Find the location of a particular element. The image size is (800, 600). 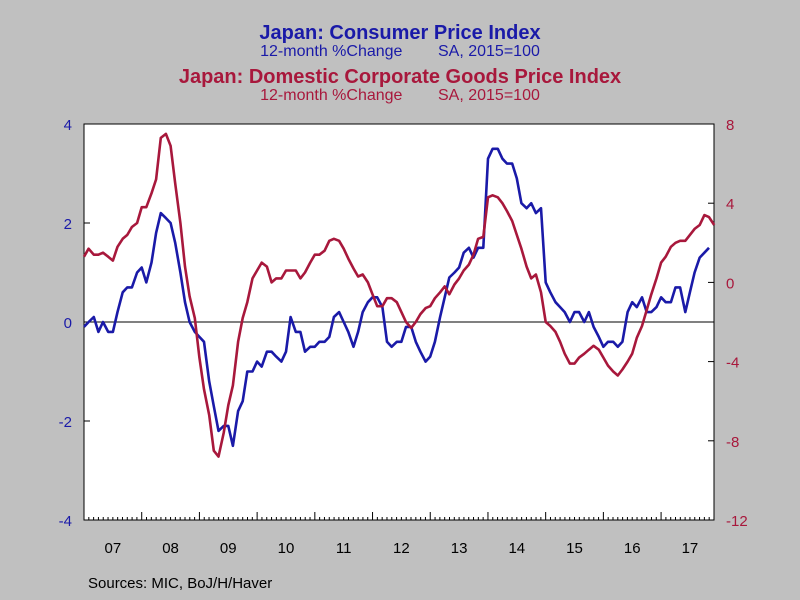

x-tick-label: 09 is located at coordinates (228, 548).